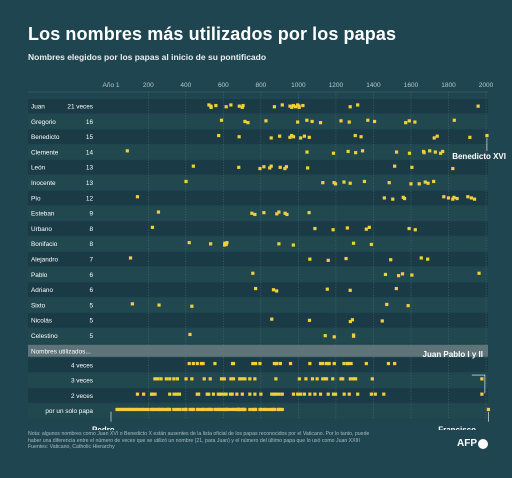  I want to click on row-count-label: 16, so click(90, 122).